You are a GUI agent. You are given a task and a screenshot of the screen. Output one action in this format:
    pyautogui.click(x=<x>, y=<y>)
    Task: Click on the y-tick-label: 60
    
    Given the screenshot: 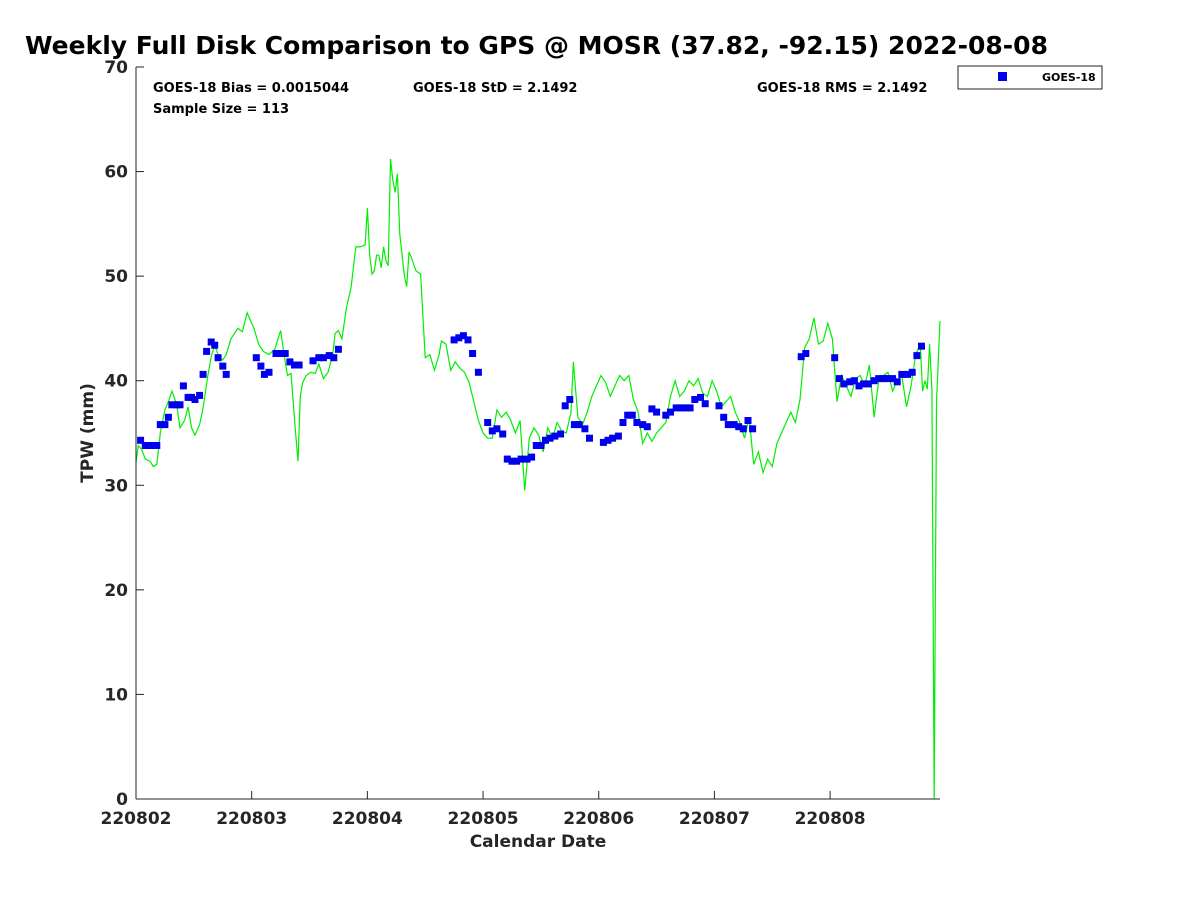 What is the action you would take?
    pyautogui.click(x=116, y=173)
    